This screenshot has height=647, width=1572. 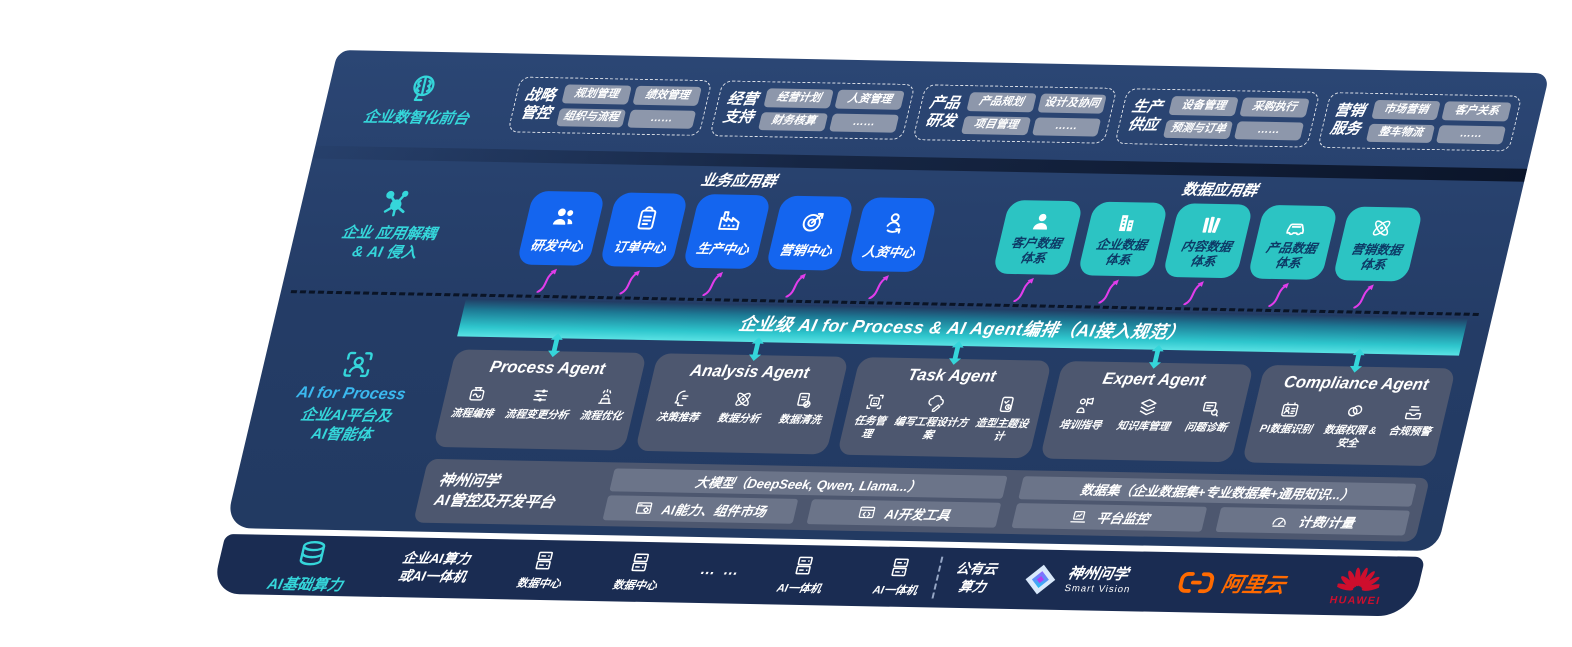 What do you see at coordinates (1382, 228) in the screenshot?
I see `atom-icon` at bounding box center [1382, 228].